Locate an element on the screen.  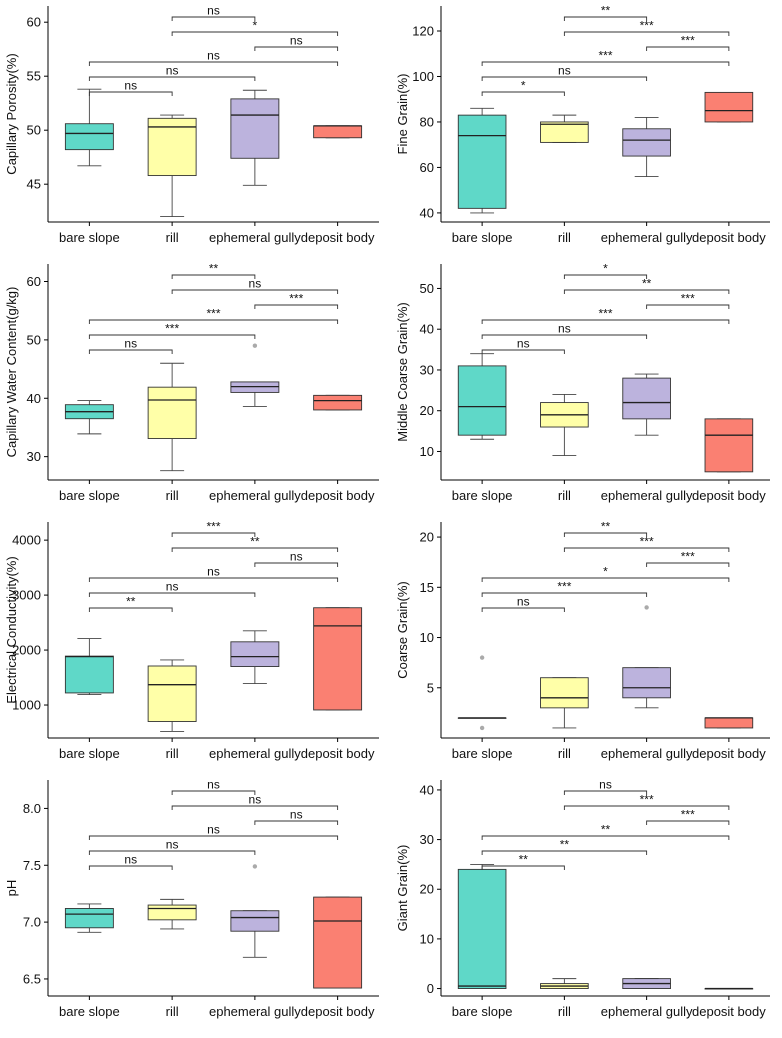
y-tick-label: 5 is located at coordinates (430, 687).